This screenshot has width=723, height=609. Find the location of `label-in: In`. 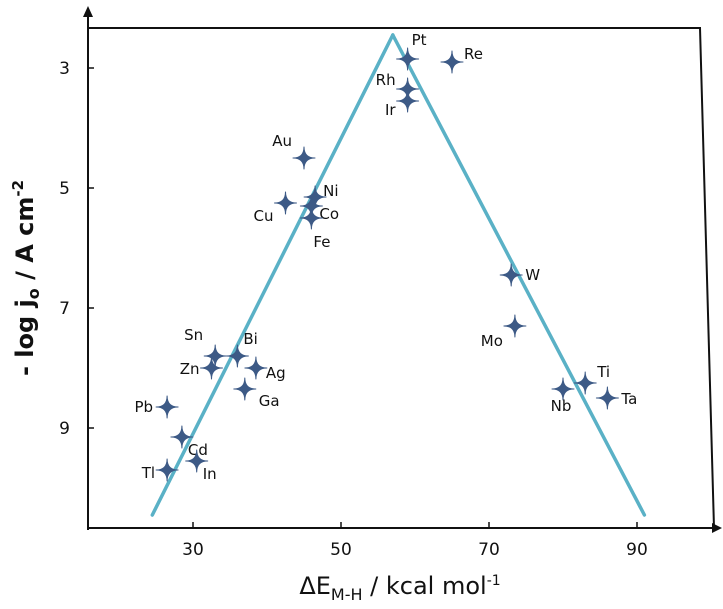

label-in: In is located at coordinates (210, 474).